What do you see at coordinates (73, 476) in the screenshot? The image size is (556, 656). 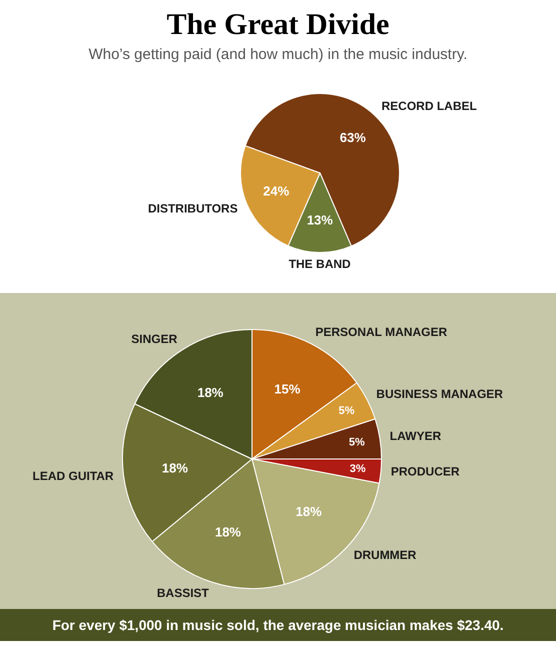 I see `slice-label: LEAD GUITAR` at bounding box center [73, 476].